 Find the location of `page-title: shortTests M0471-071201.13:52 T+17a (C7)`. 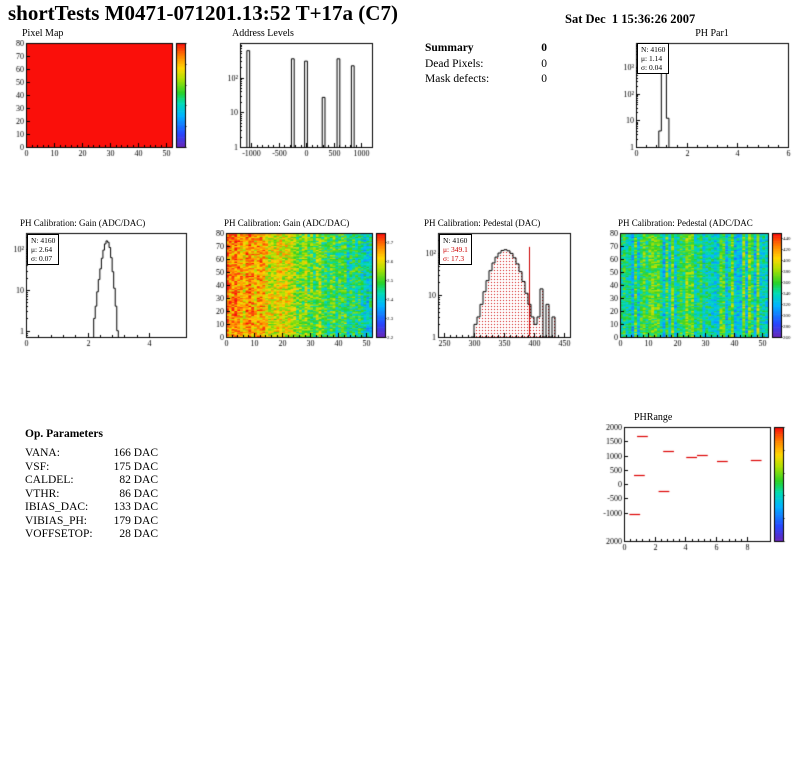

page-title: shortTests M0471-071201.13:52 T+17a (C7) is located at coordinates (203, 13).